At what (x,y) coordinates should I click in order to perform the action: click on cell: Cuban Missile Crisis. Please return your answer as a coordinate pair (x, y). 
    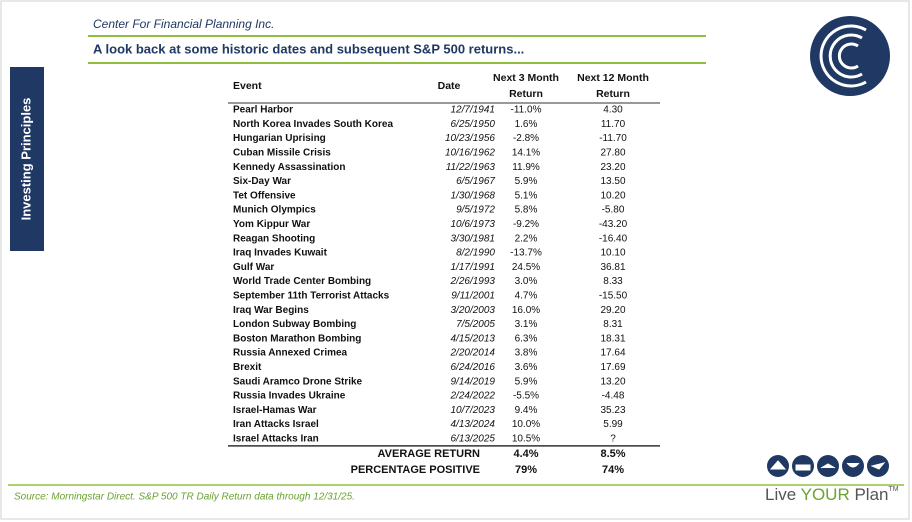
    Looking at the image, I should click on (282, 153).